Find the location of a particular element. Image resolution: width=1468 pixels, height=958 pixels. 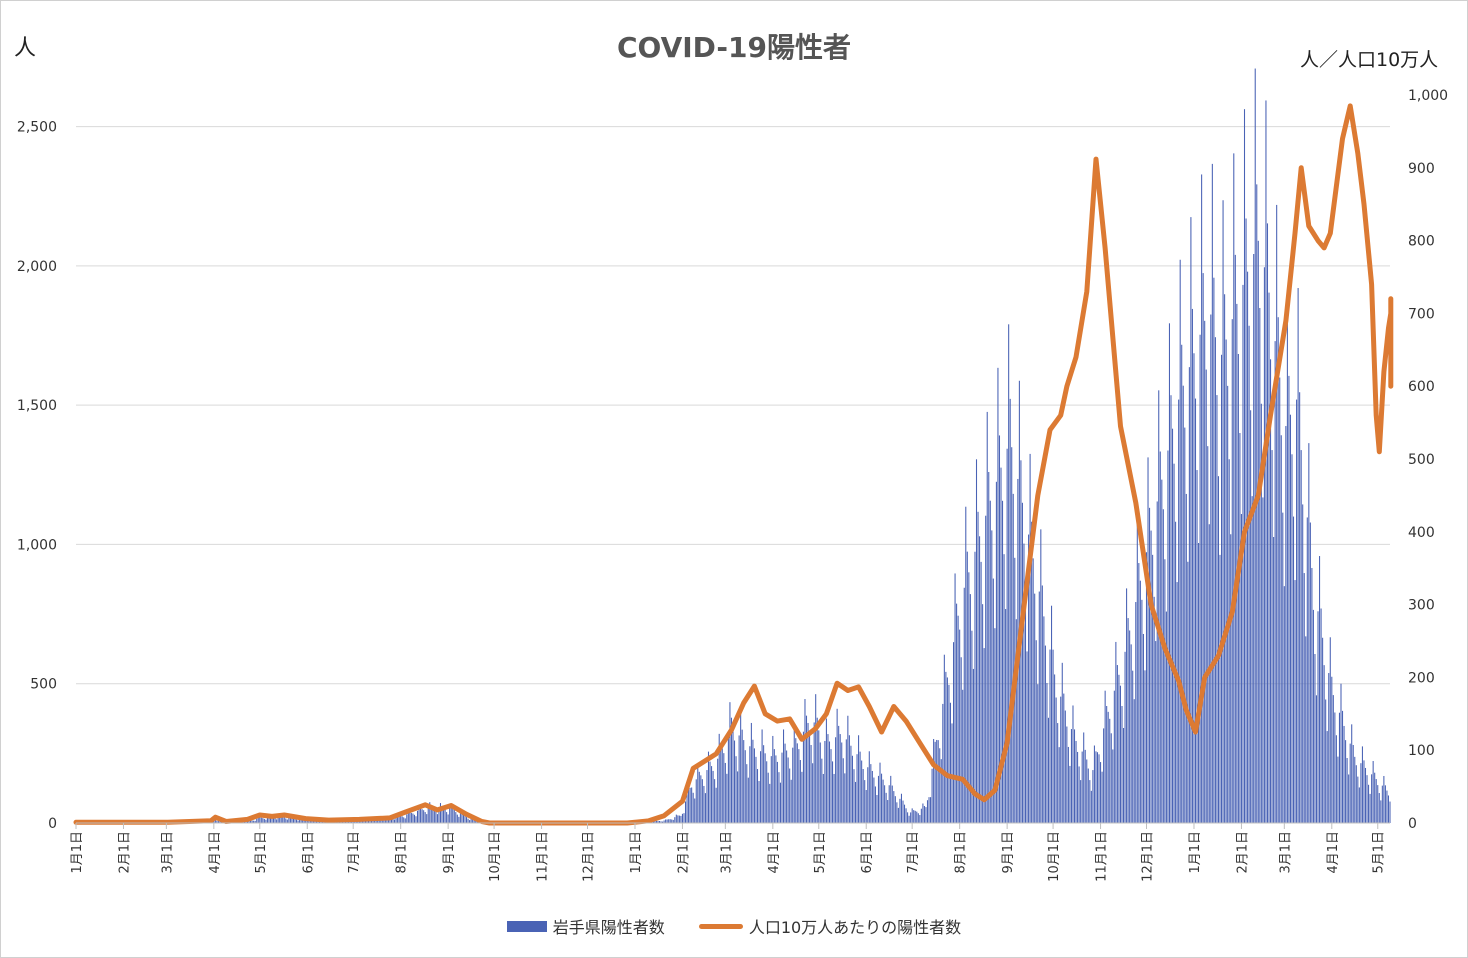

legend-item-line: 人口10万人あたりの陽性者数 is located at coordinates (829, 926).